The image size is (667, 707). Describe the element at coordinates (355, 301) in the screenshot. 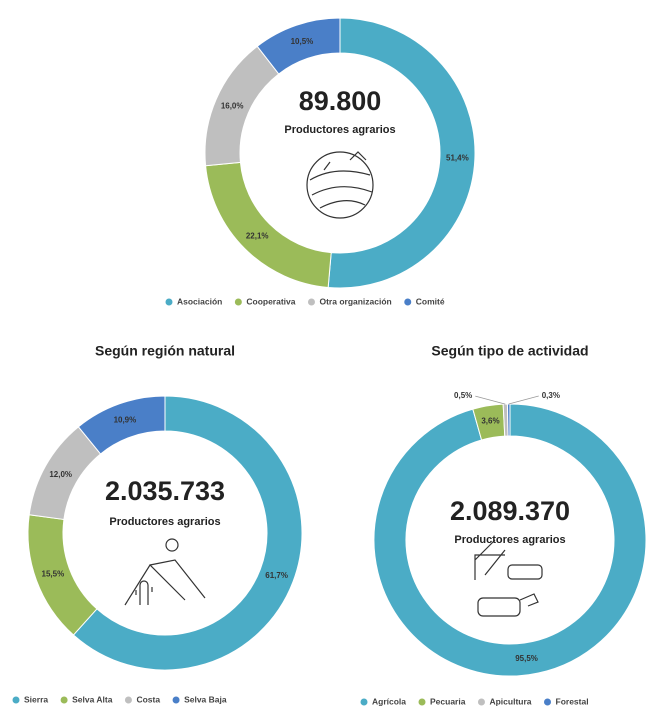

I see `legend-label: Otra organización` at that location.